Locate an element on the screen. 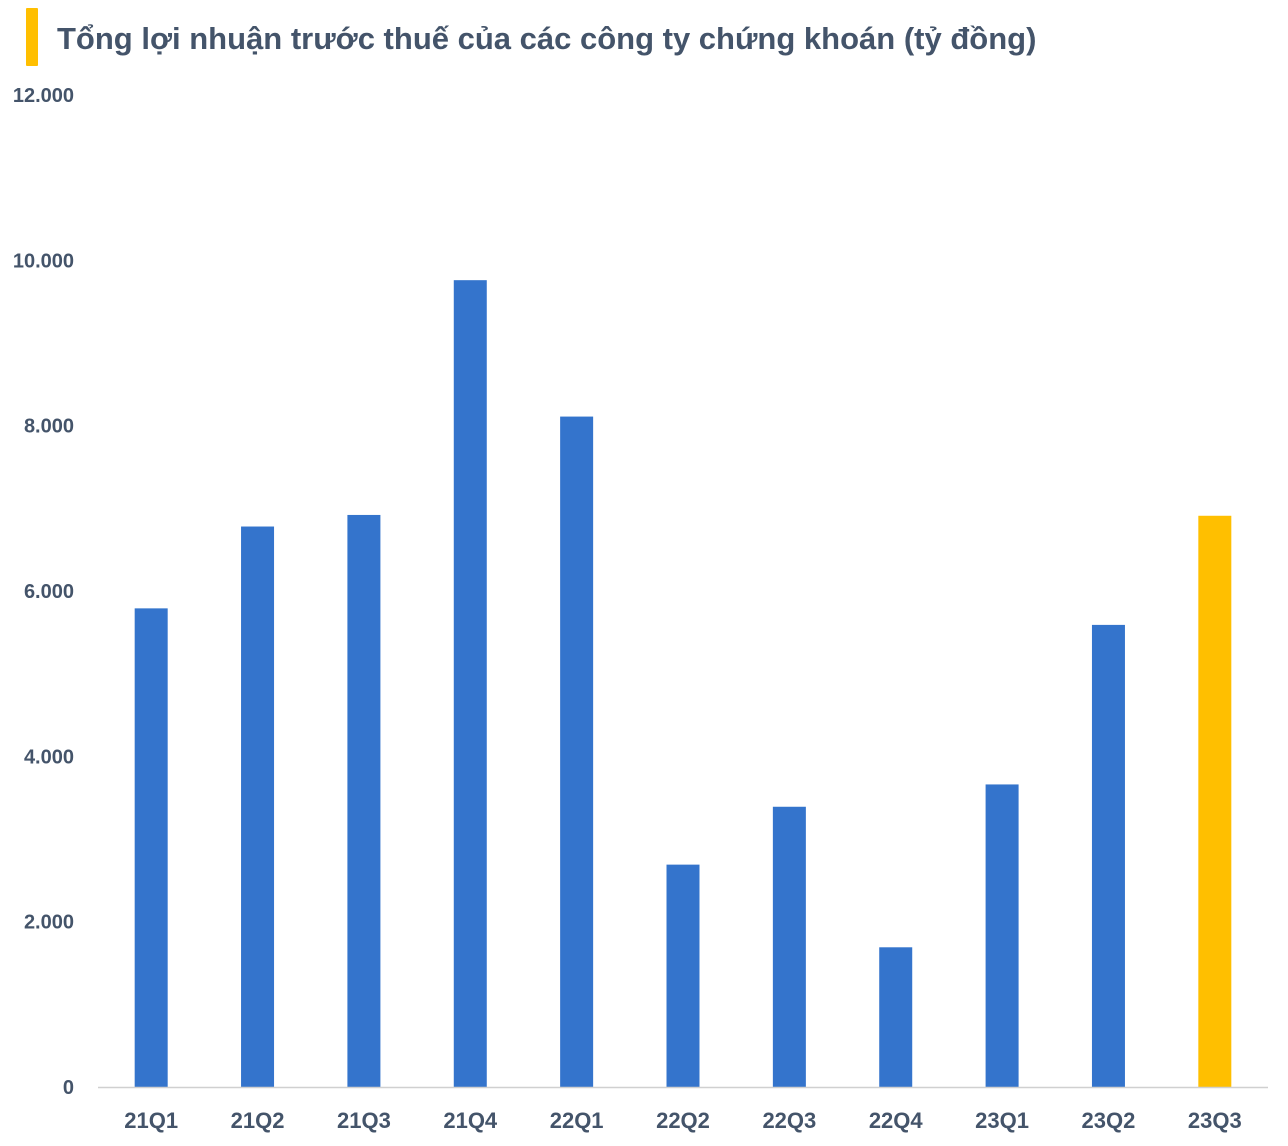 Image resolution: width=1288 pixels, height=1146 pixels. y-tick-label: 6.000 is located at coordinates (49, 592).